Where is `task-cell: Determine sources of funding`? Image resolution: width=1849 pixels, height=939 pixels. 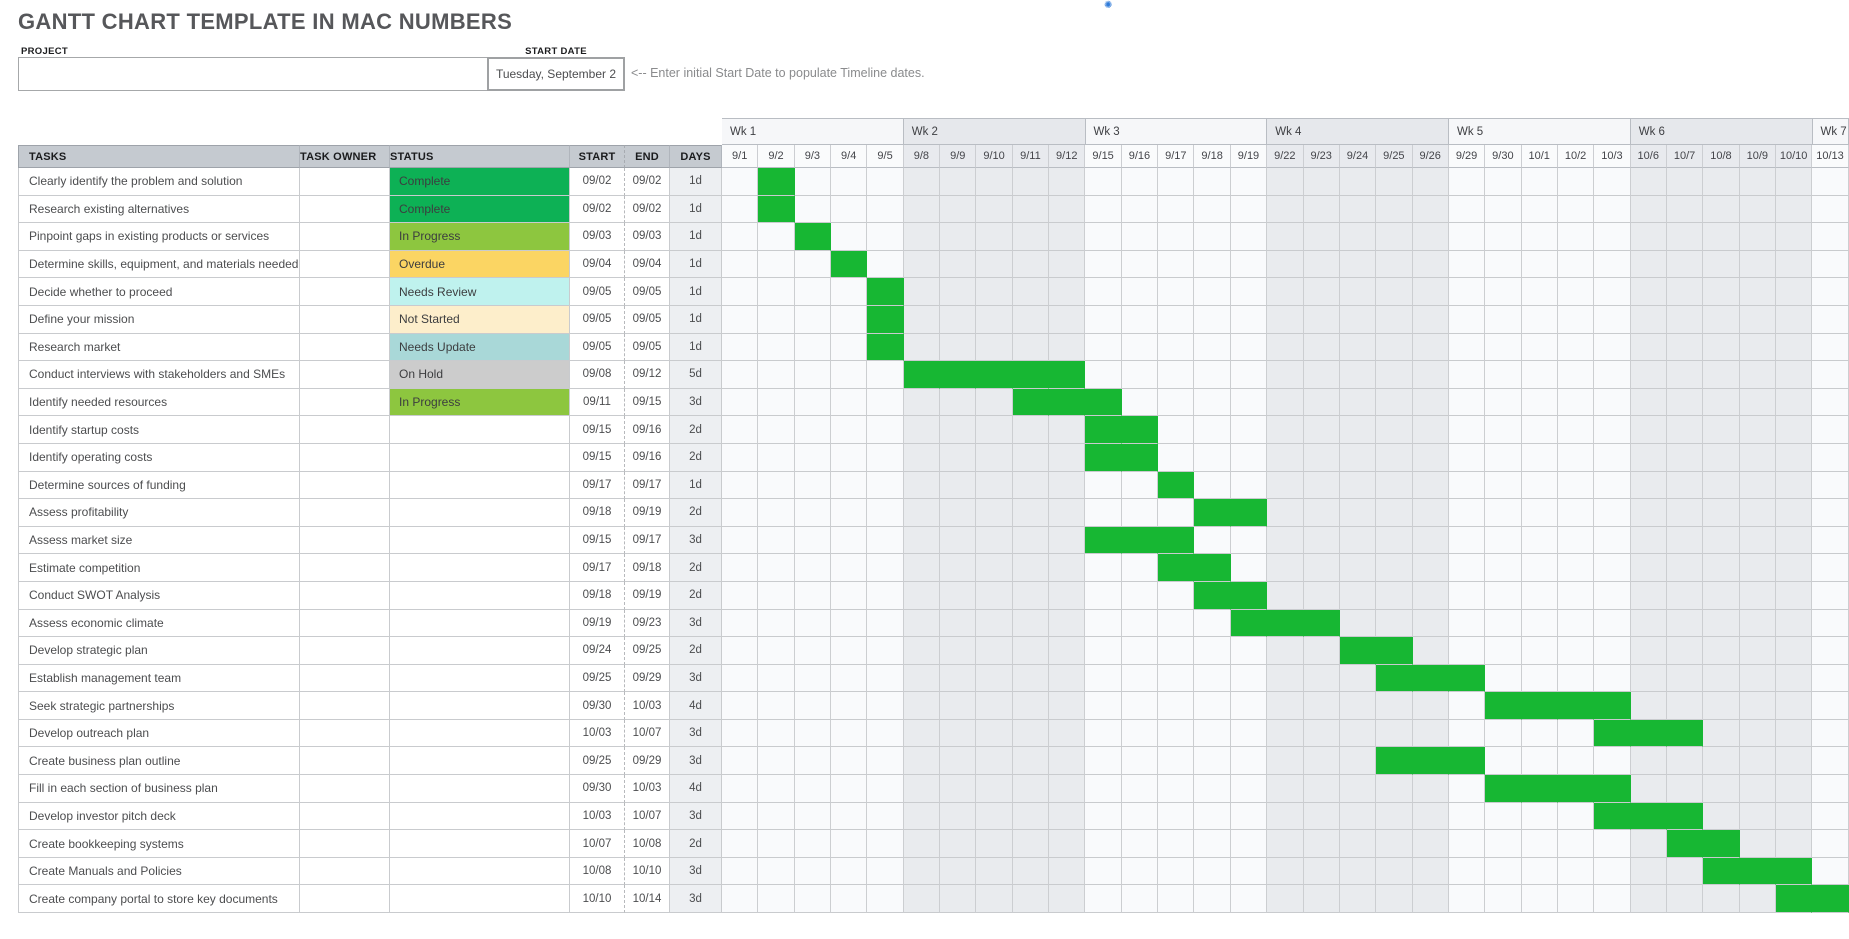
task-cell: Determine sources of funding is located at coordinates (159, 485).